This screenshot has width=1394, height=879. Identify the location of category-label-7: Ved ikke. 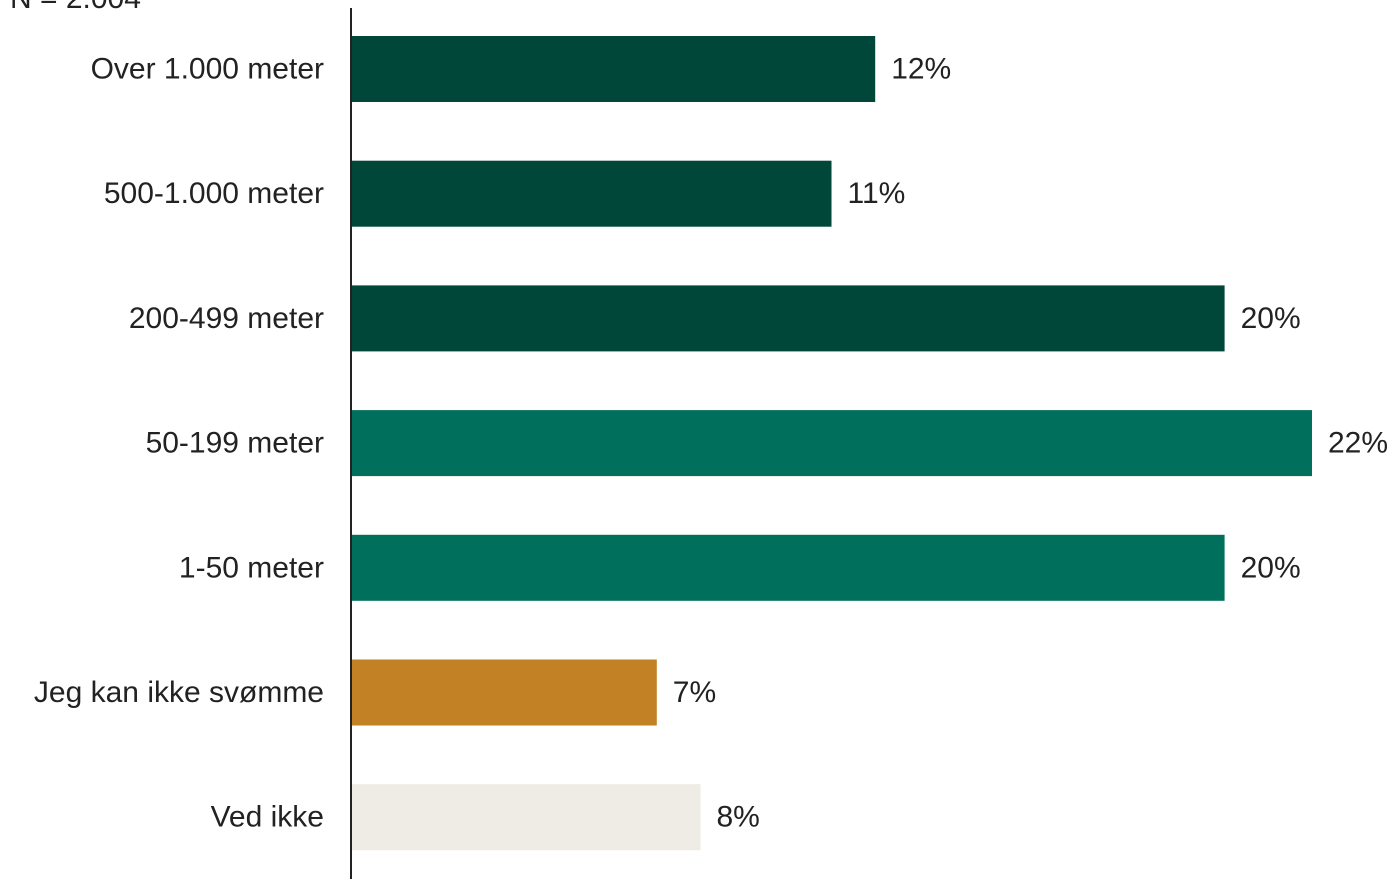
(267, 817).